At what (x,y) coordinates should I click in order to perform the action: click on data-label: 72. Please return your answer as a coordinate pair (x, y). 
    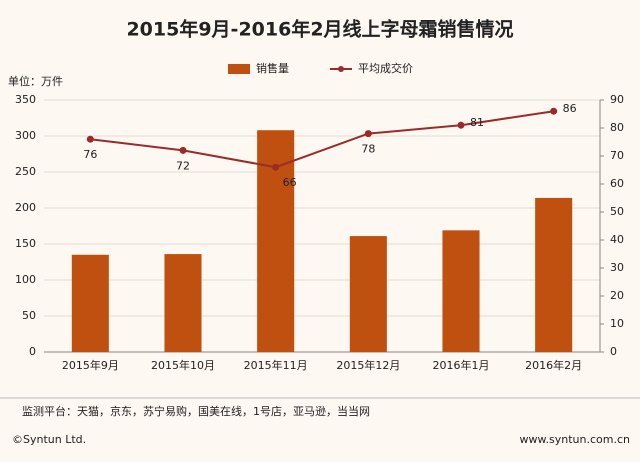
    Looking at the image, I should click on (183, 165).